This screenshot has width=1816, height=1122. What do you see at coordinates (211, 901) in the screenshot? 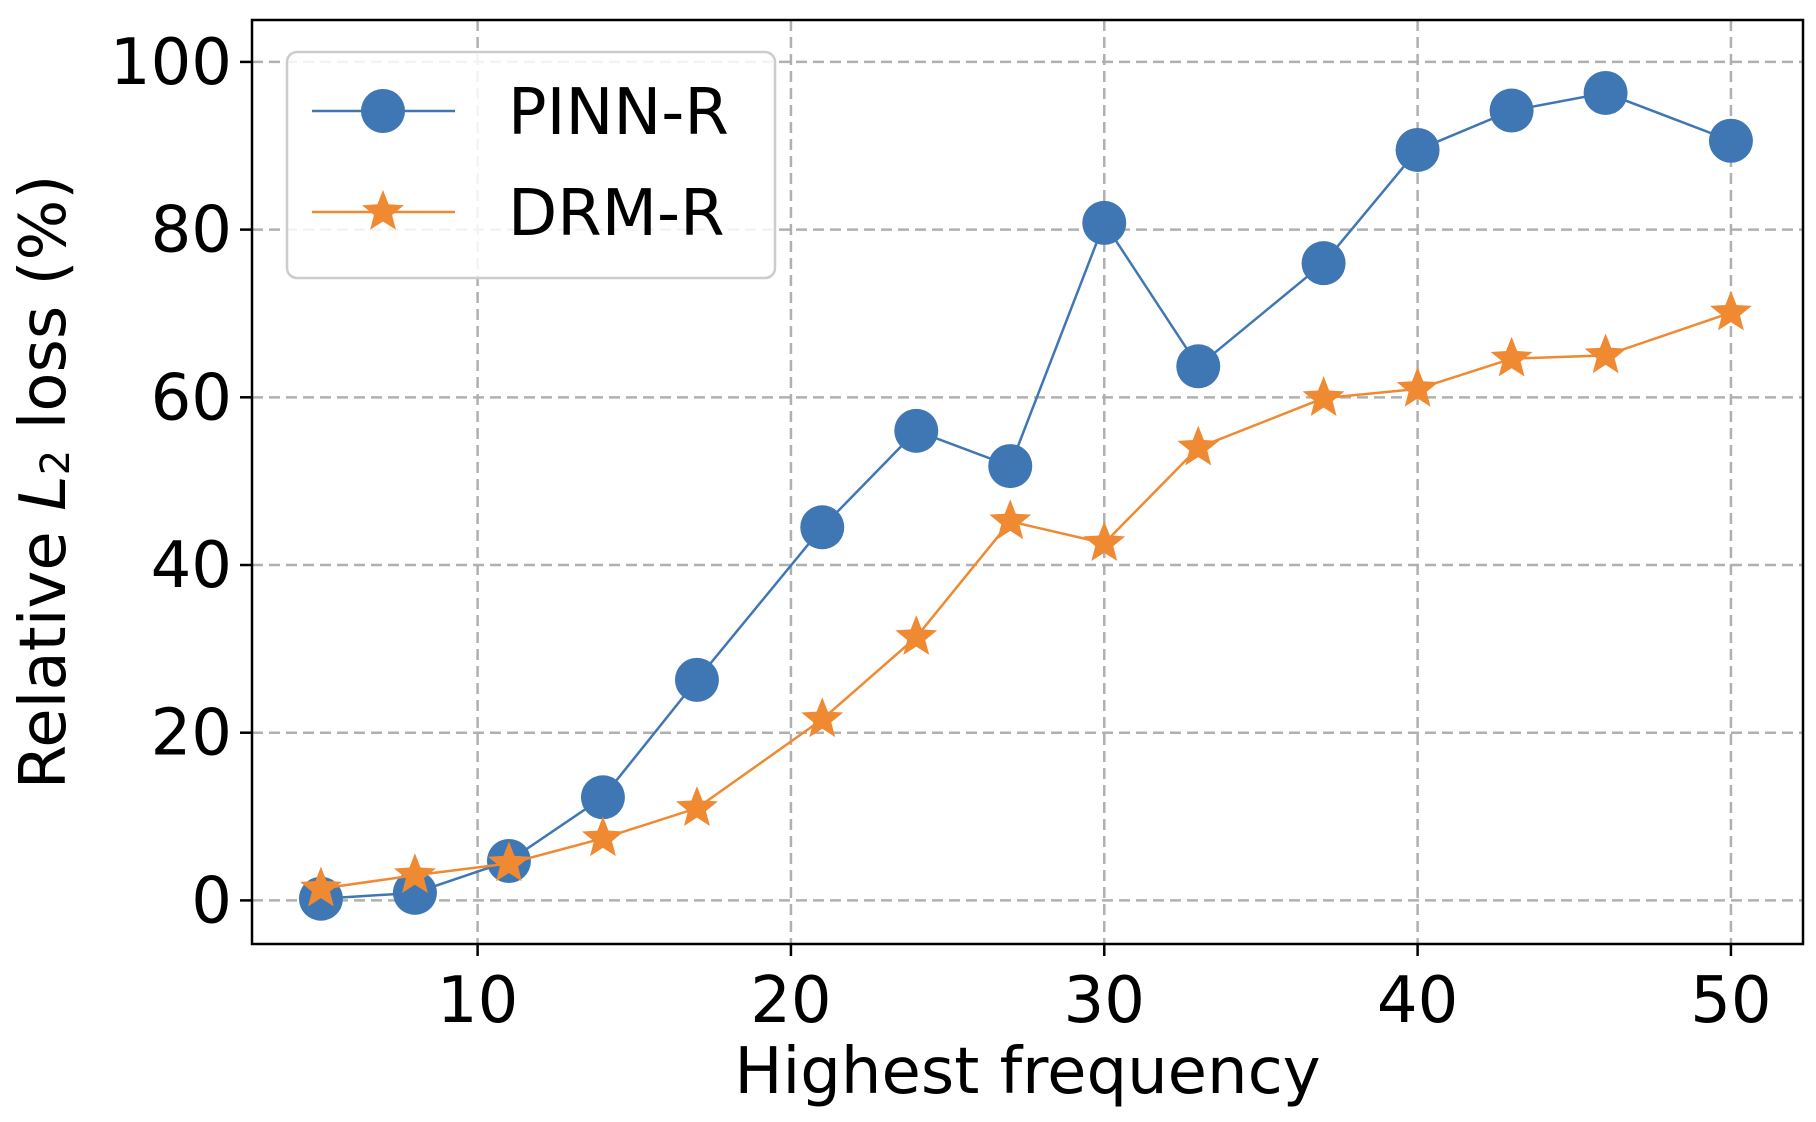
I see `y-tick-label: 0` at bounding box center [211, 901].